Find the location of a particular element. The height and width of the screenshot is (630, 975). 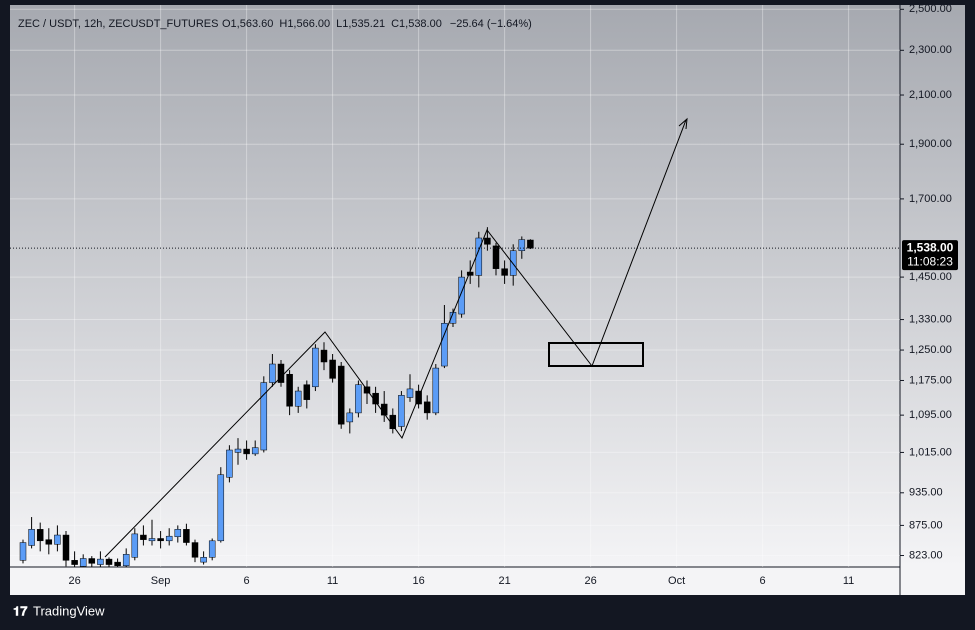

current-price-label: 1,538.00 is located at coordinates (930, 247).